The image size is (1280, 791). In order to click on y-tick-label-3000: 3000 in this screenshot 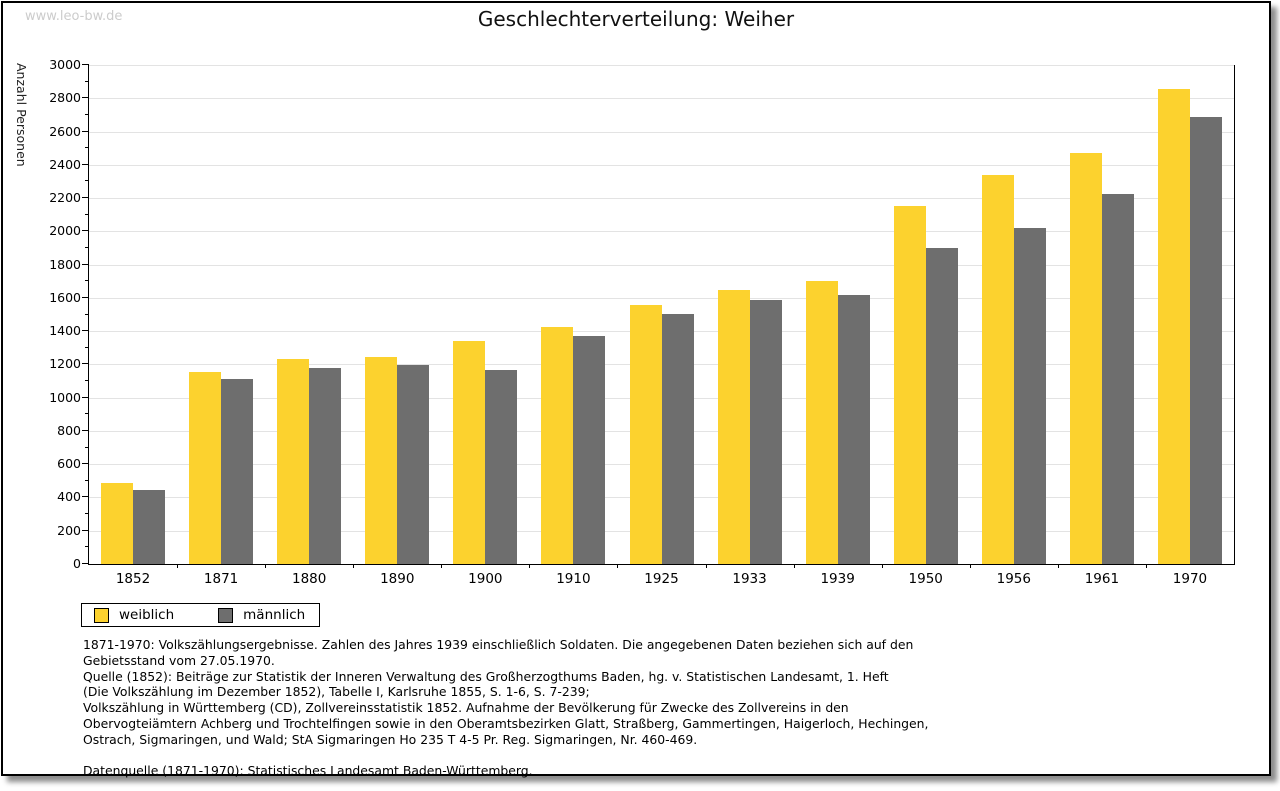, I will do `click(65, 64)`.